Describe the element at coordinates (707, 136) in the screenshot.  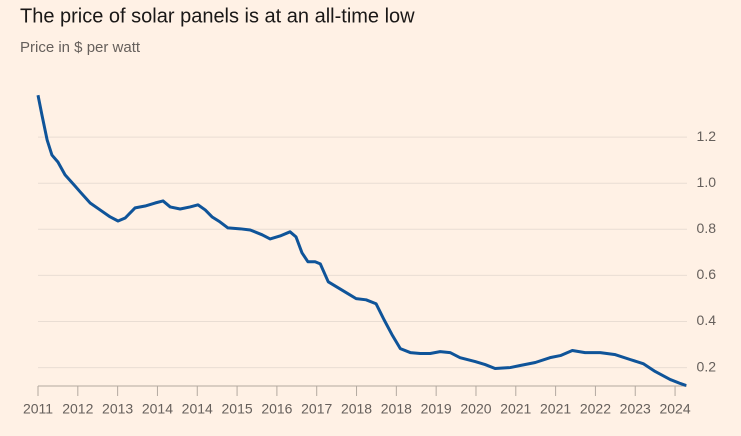
I see `y-tick-label: 1.2` at that location.